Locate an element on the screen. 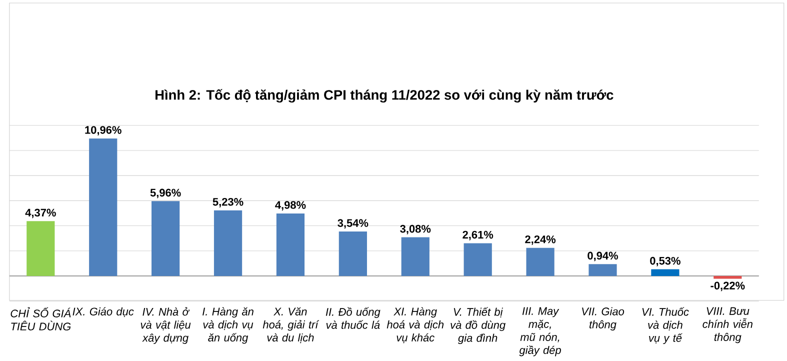  data-label: 0,94% is located at coordinates (603, 257).